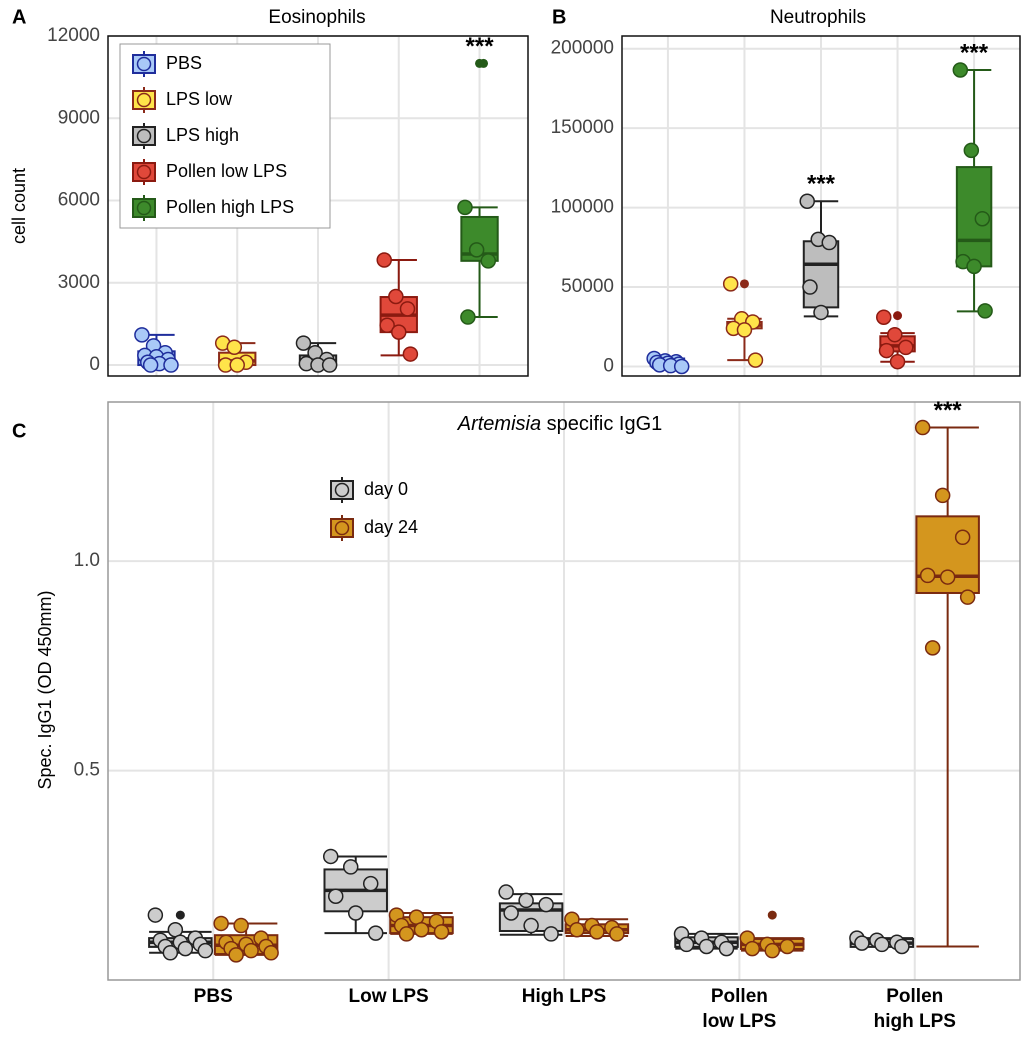 The image size is (1021, 1040). Describe the element at coordinates (79, 117) in the screenshot. I see `y-tick-label: 9000` at that location.